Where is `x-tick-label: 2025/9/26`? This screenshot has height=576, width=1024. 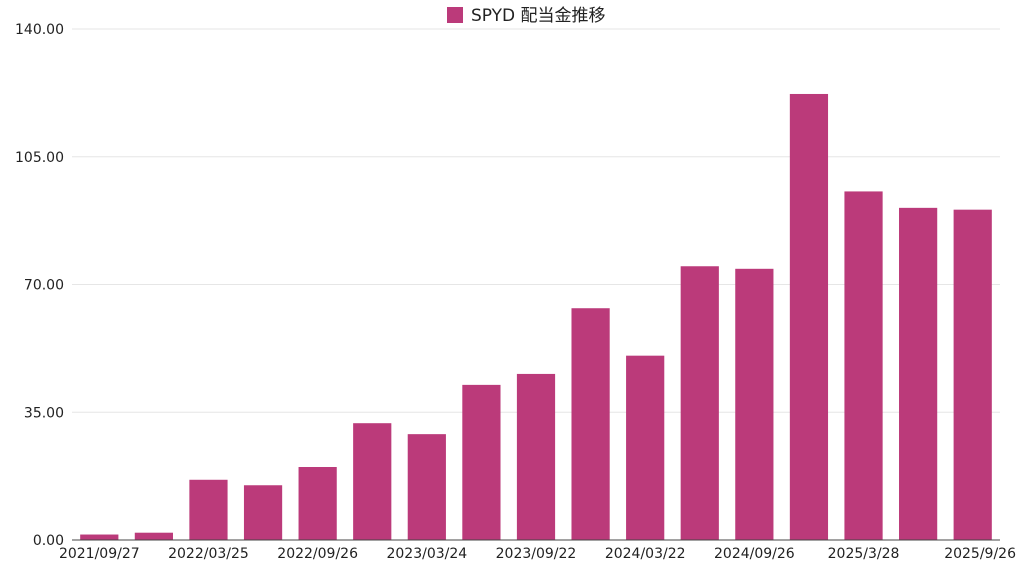 x-tick-label: 2025/9/26 is located at coordinates (980, 554).